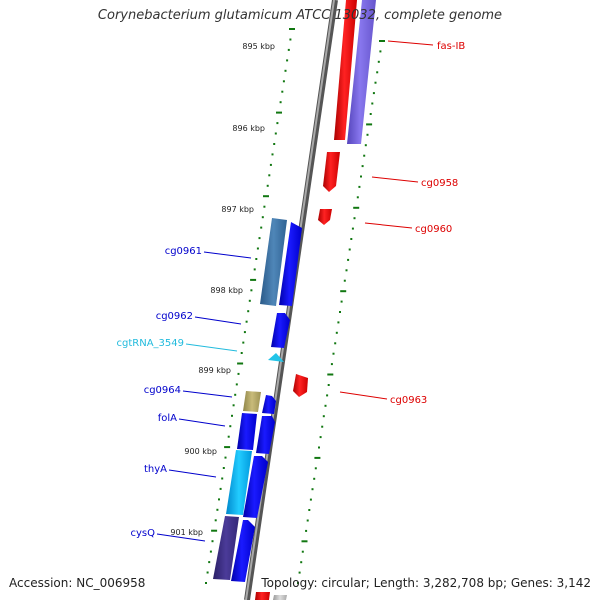 The height and width of the screenshot is (600, 600). What do you see at coordinates (167, 418) in the screenshot?
I see `label-folA: folA` at bounding box center [167, 418].